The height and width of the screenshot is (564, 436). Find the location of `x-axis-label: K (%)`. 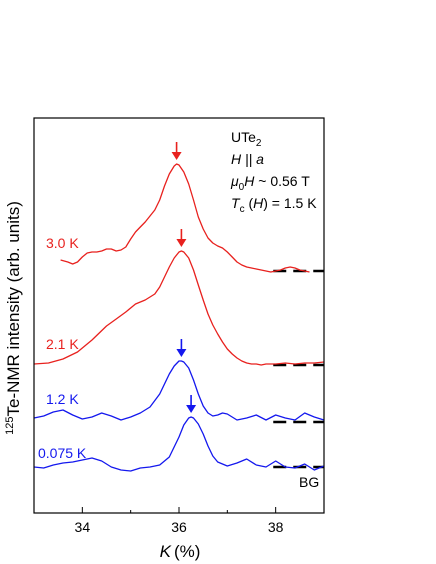

x-axis-label: K (%) is located at coordinates (180, 551).